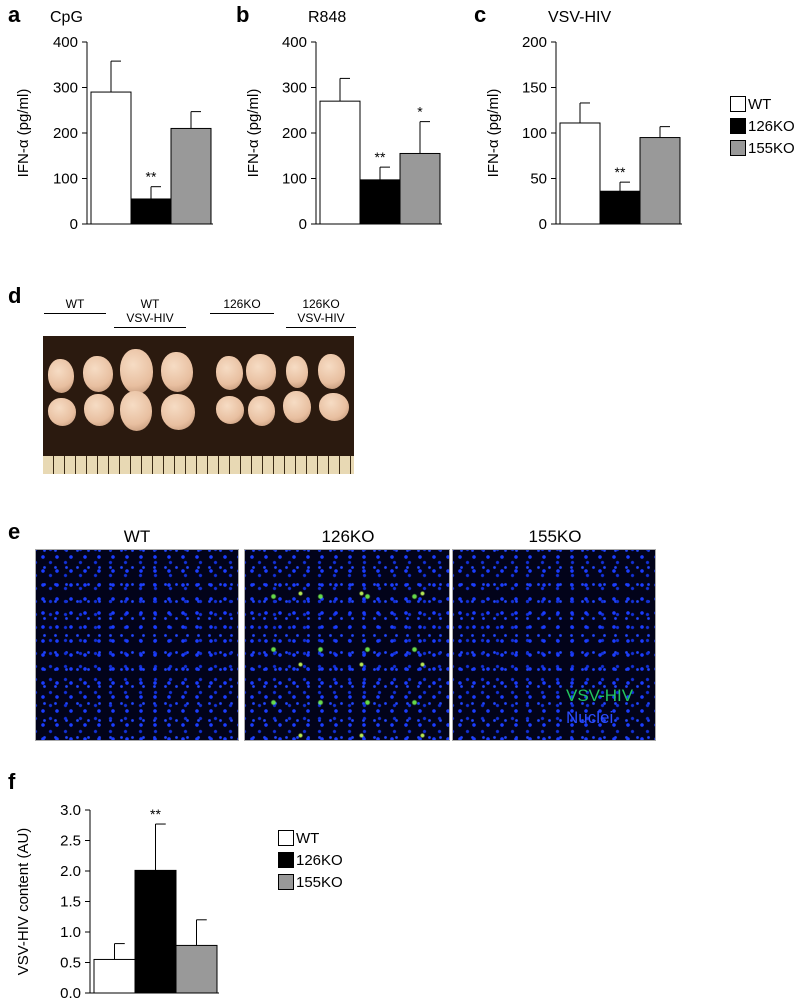  I want to click on panel-letter-f: f, so click(12, 781).